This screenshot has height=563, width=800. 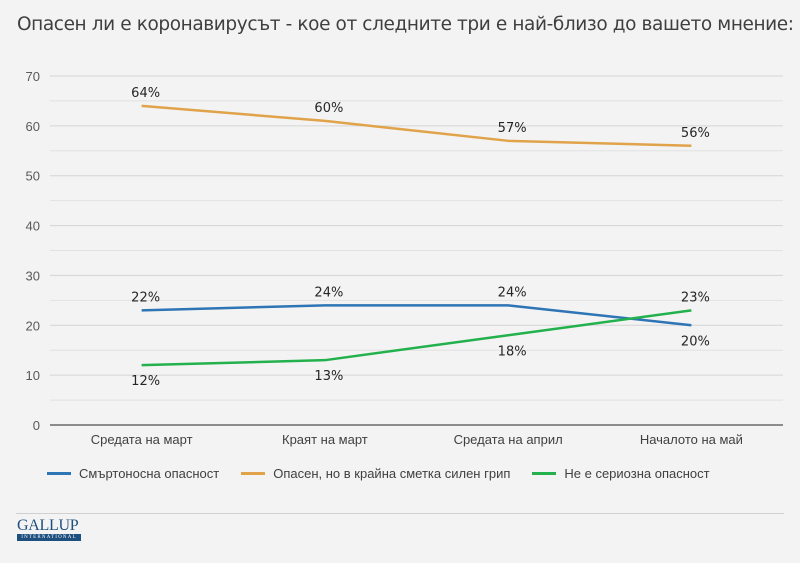 What do you see at coordinates (695, 133) in the screenshot?
I see `data-label: 56%` at bounding box center [695, 133].